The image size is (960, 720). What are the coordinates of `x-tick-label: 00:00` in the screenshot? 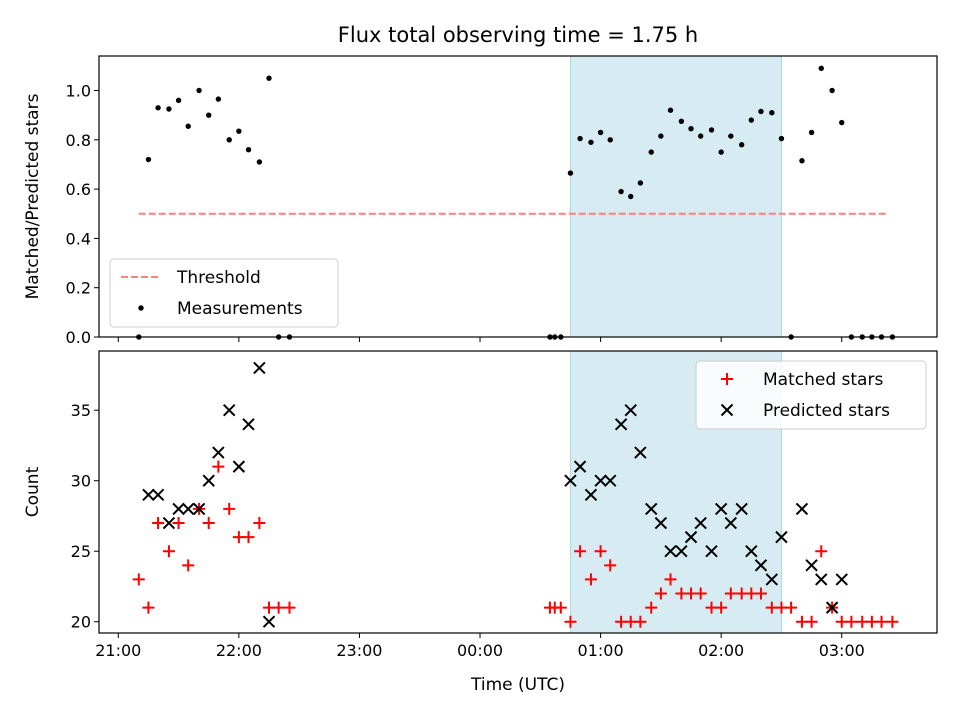 It's located at (480, 650).